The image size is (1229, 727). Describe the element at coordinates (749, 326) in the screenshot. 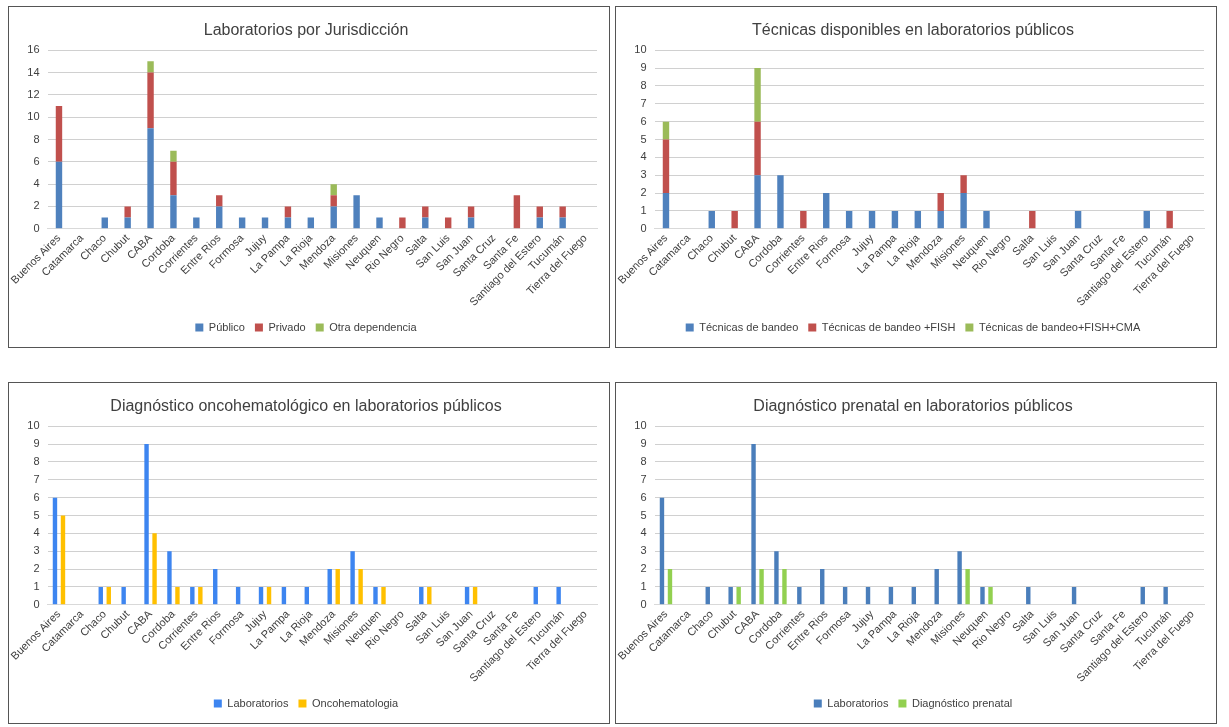

I see `legend-label: Técnicas de bandeo` at that location.